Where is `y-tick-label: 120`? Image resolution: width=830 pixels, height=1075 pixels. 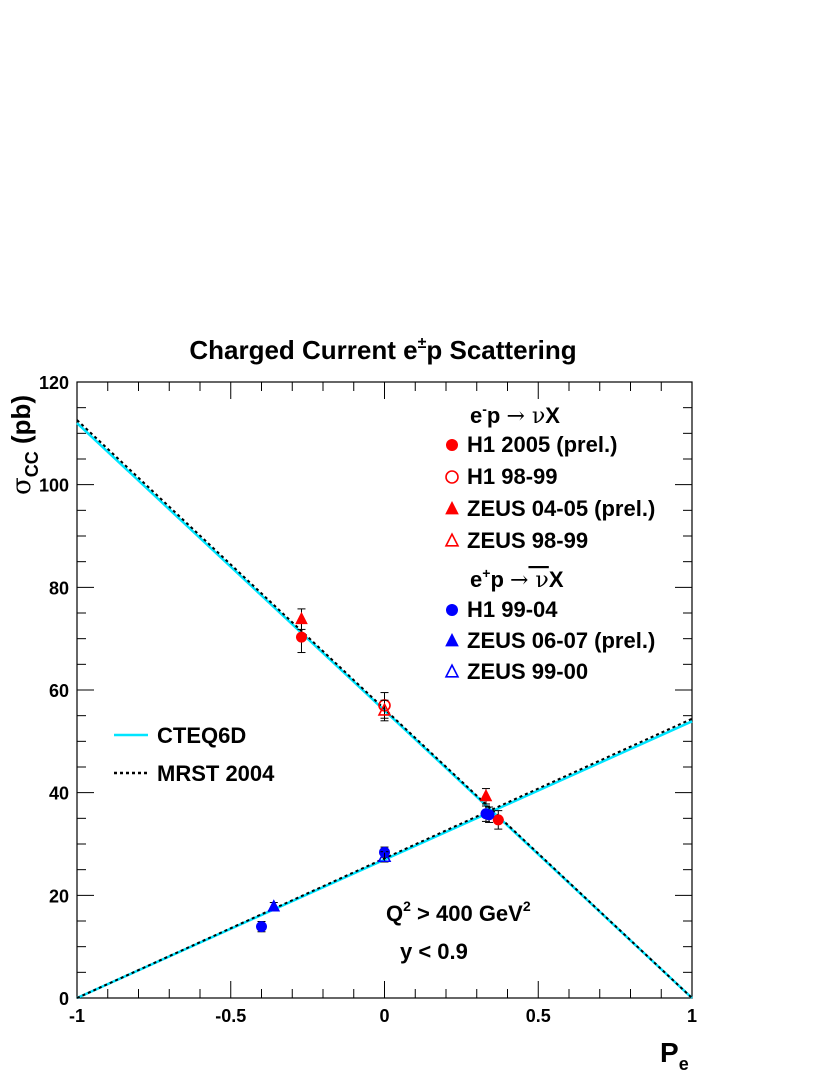
y-tick-label: 120 is located at coordinates (54, 383).